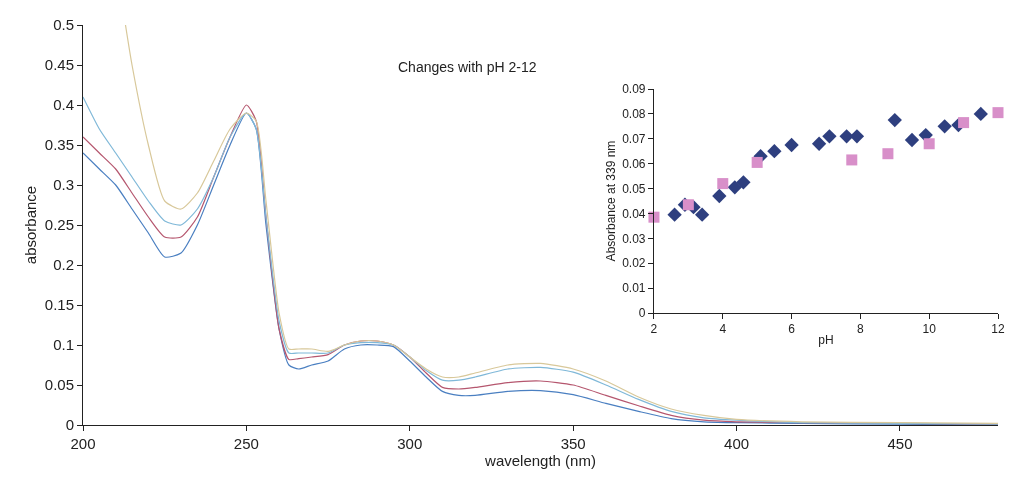 The image size is (1017, 490). What do you see at coordinates (467, 67) in the screenshot?
I see `text: Changes with pH 2-12` at bounding box center [467, 67].